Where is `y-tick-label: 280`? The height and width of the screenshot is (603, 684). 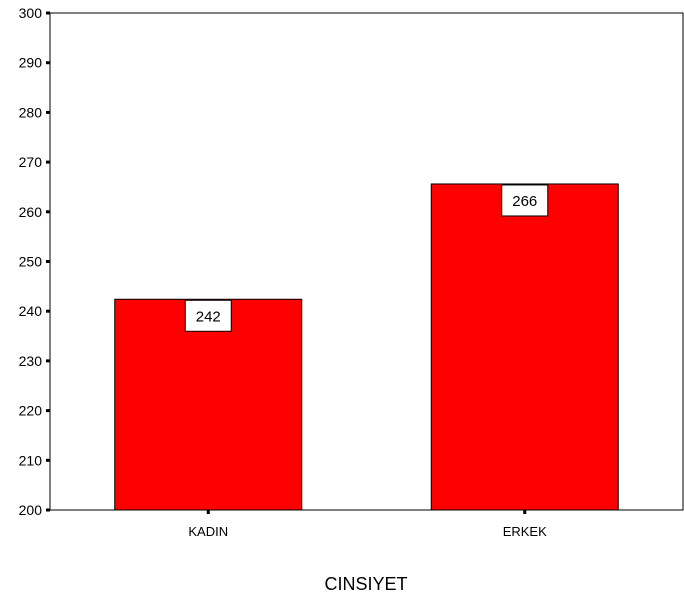
y-tick-label: 280 is located at coordinates (31, 112).